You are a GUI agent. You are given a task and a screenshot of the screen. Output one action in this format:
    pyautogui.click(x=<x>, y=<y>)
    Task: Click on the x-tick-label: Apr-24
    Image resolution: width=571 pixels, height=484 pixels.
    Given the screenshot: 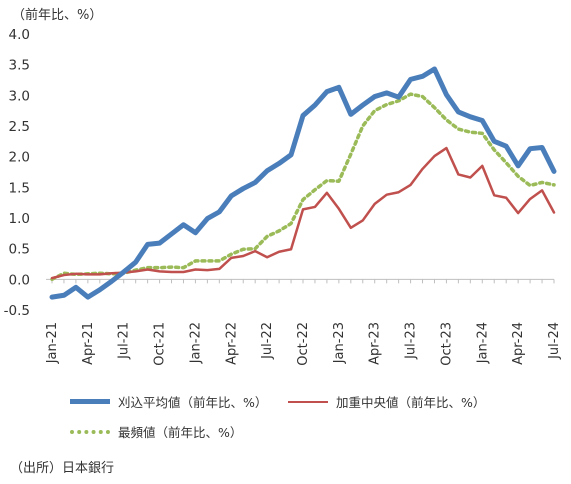 What is the action you would take?
    pyautogui.click(x=518, y=343)
    